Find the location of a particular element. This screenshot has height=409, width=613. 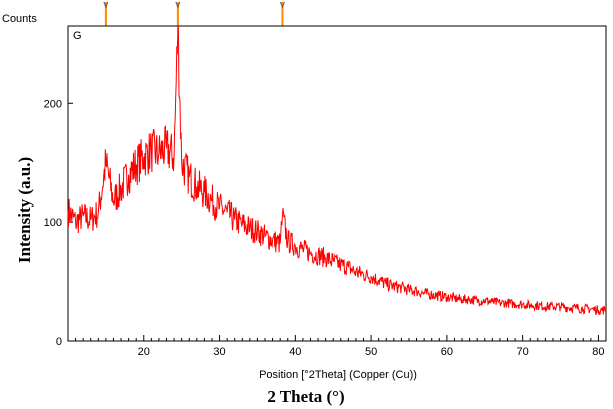

panel-label: G is located at coordinates (77, 36).